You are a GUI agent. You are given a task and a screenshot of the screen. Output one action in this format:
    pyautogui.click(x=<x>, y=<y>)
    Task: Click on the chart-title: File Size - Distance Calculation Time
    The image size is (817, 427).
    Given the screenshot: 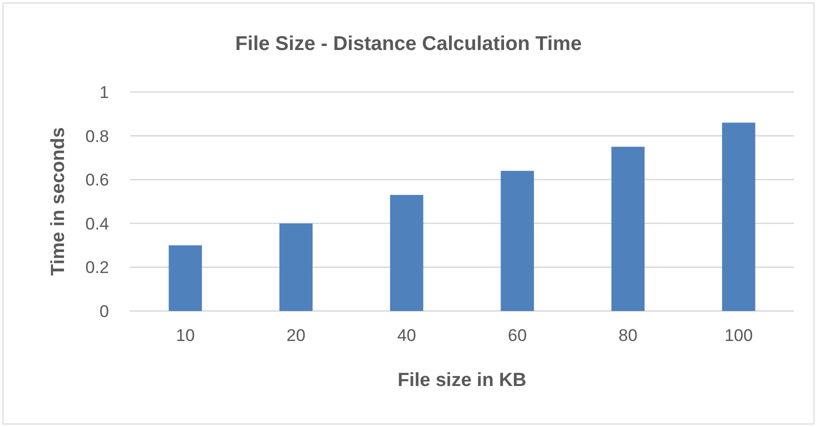 What is the action you would take?
    pyautogui.click(x=408, y=44)
    